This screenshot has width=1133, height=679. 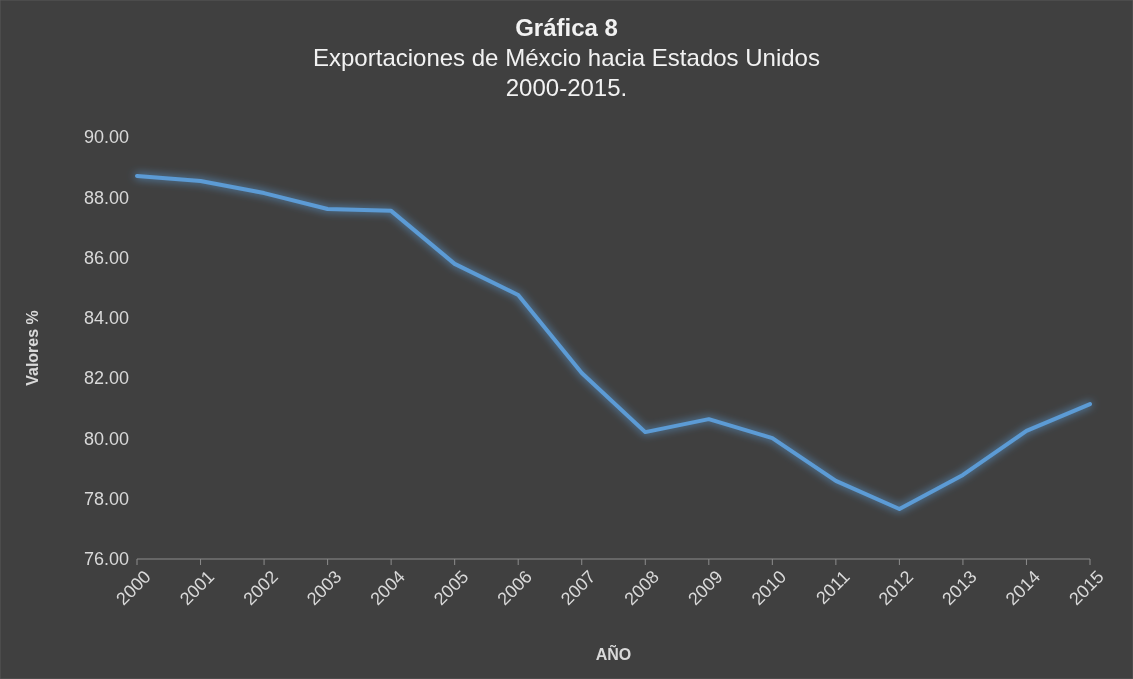 What do you see at coordinates (106, 257) in the screenshot?
I see `y-tick-label: 86.00` at bounding box center [106, 257].